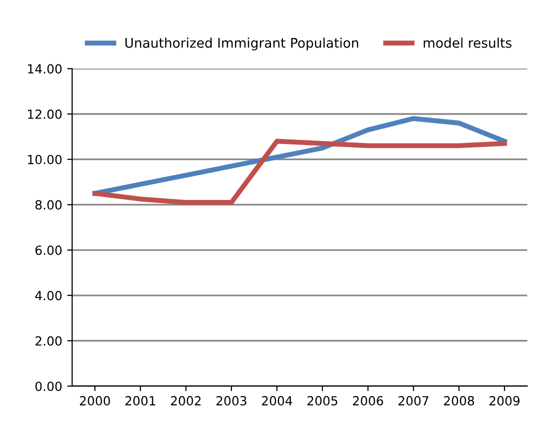 The height and width of the screenshot is (429, 555). I want to click on x-tick-label: 2008, so click(459, 401).